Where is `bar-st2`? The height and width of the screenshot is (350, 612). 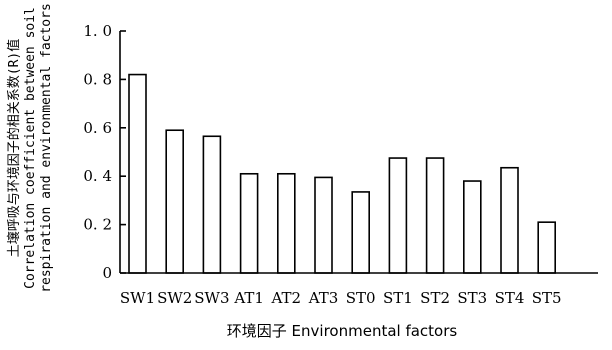
bar-st2 is located at coordinates (435, 215).